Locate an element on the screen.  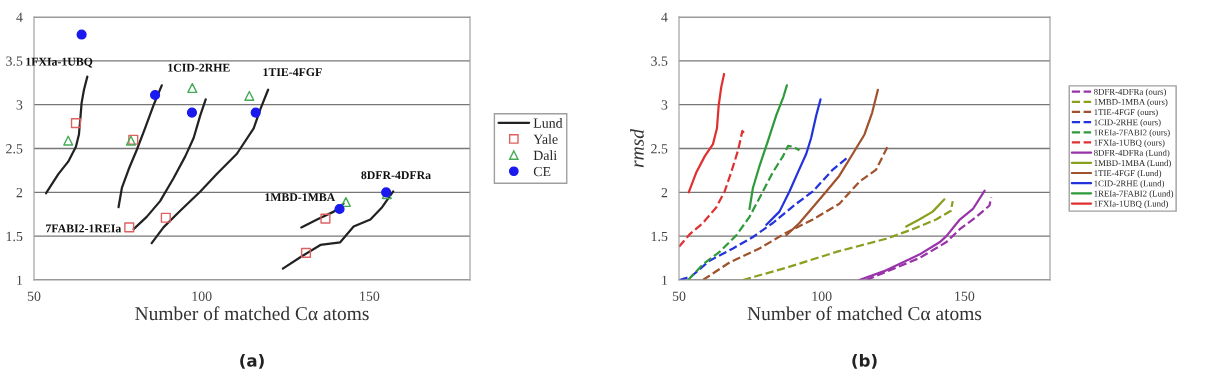
legend-label: 1CID-2RHE (Lund) is located at coordinates (1129, 184).